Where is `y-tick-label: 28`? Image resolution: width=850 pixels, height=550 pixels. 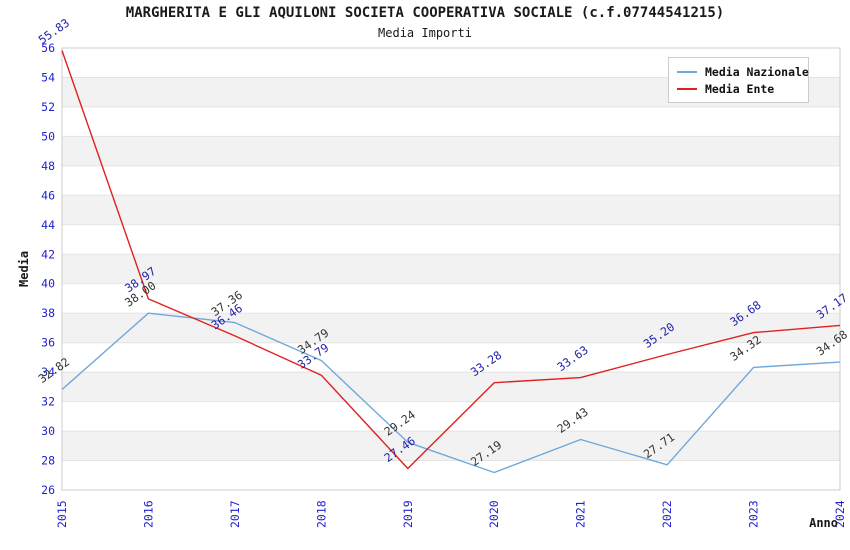
y-tick-label: 28 is located at coordinates (48, 461).